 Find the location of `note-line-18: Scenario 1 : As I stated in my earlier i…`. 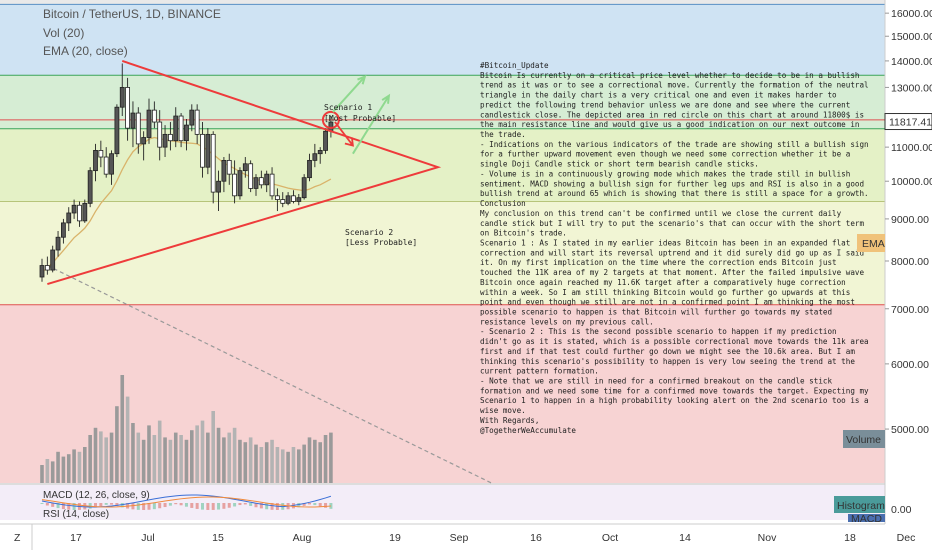

note-line-18: Scenario 1 : As I stated in my earlier i… is located at coordinates (665, 242).